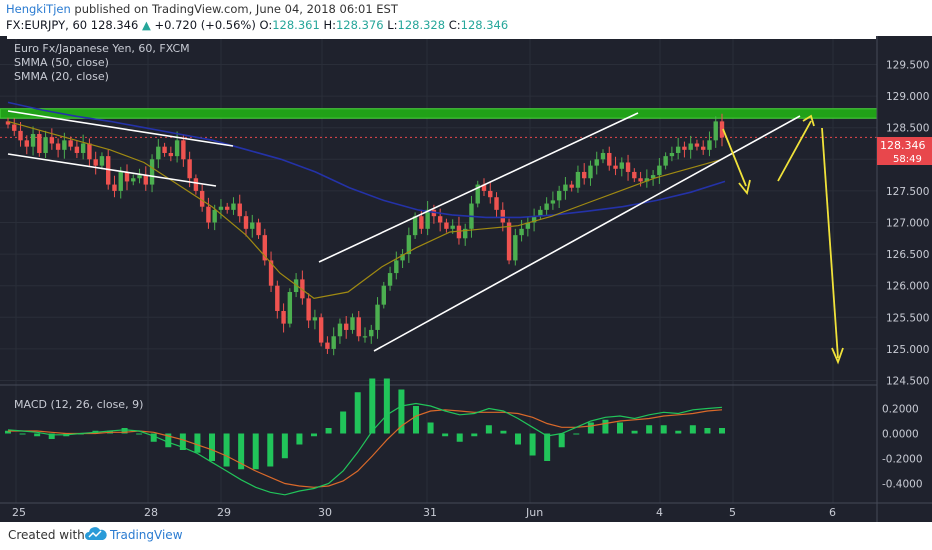 This screenshot has height=550, width=932. I want to click on time-axis: 25 28 29 30 31 Jun 4 5 6, so click(424, 512).